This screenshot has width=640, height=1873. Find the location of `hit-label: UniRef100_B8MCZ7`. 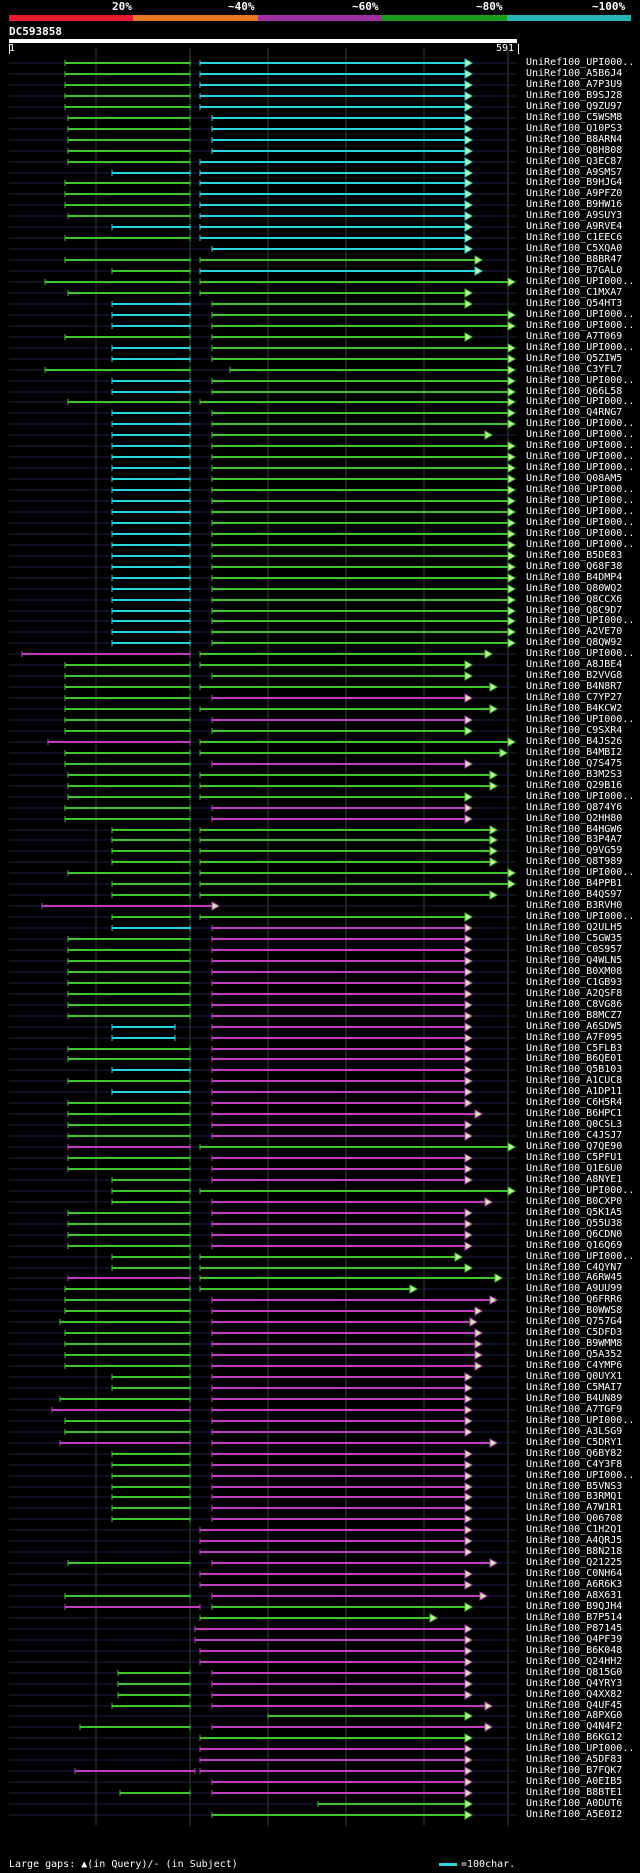

hit-label: UniRef100_B8MCZ7 is located at coordinates (574, 1015).